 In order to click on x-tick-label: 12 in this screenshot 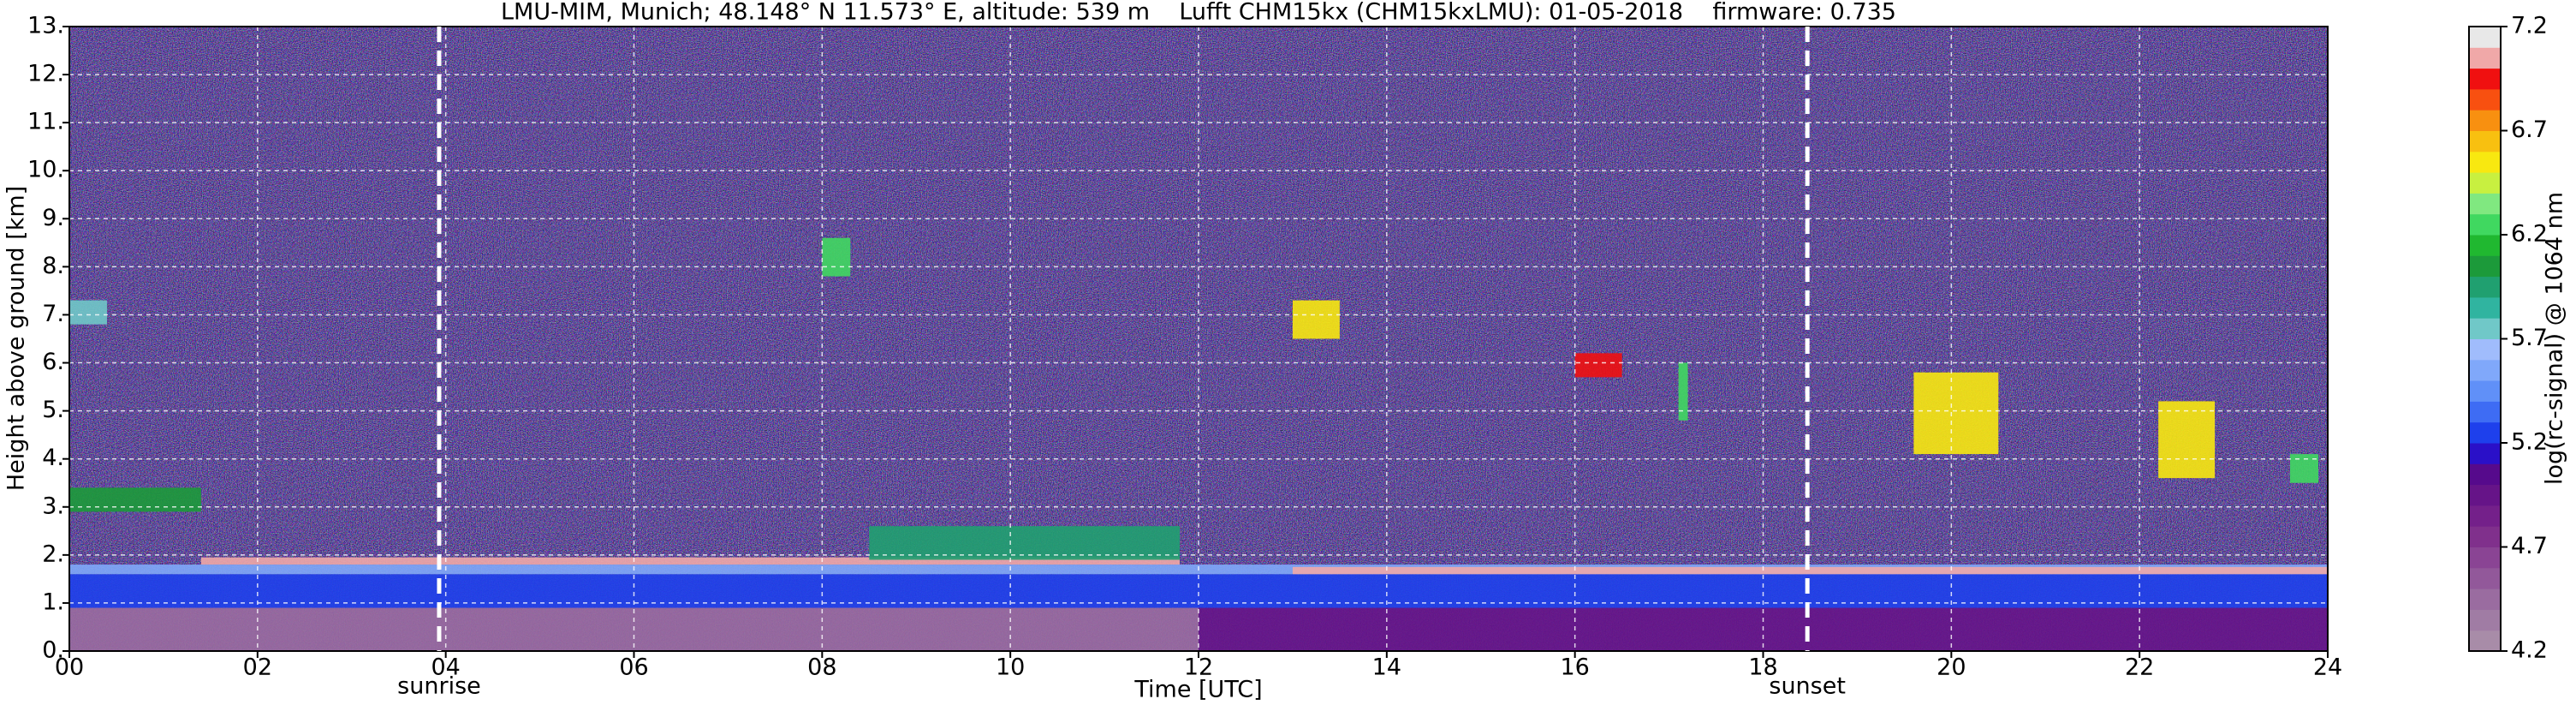, I will do `click(1198, 667)`.